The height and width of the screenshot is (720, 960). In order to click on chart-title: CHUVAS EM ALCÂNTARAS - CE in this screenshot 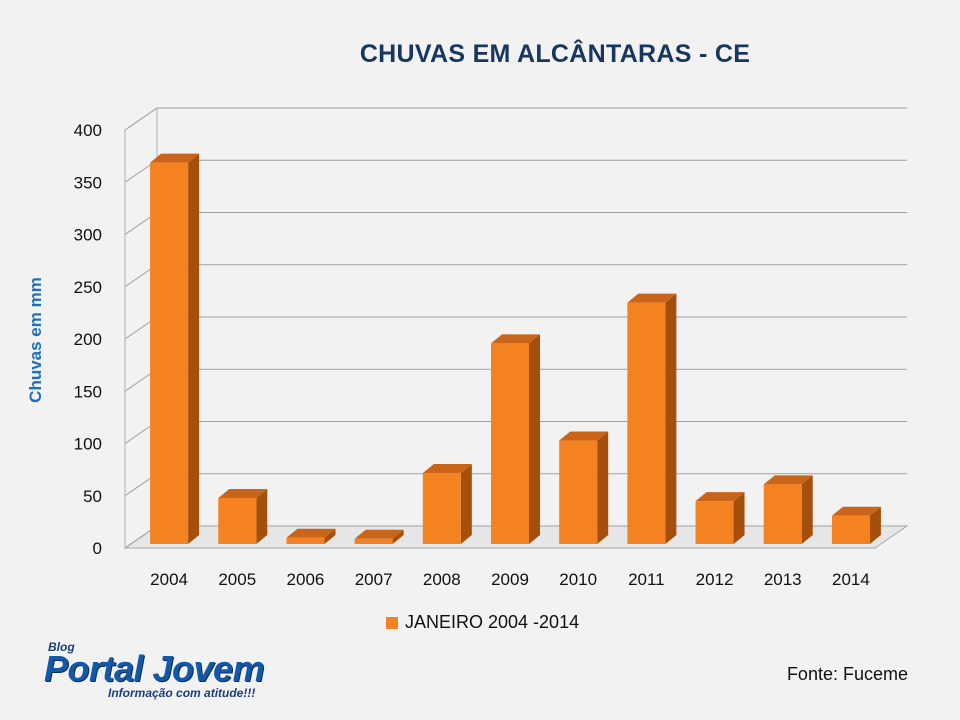, I will do `click(555, 54)`.